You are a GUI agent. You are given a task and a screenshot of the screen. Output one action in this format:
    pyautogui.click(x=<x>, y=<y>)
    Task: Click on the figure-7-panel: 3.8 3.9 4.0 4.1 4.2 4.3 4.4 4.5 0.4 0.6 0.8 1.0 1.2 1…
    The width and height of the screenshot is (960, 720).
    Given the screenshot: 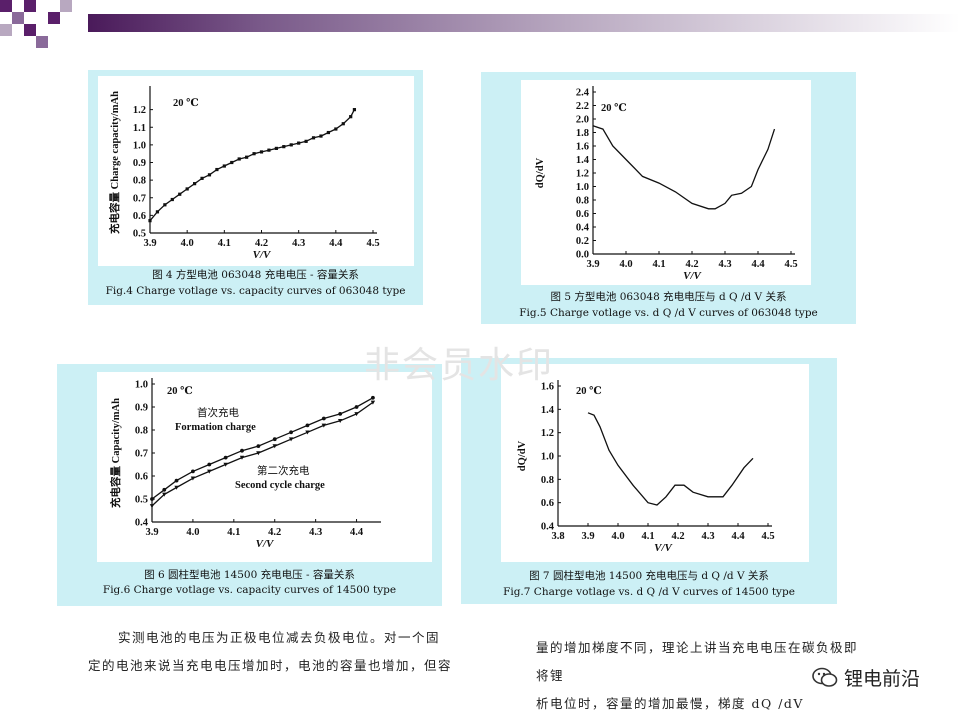 What is the action you would take?
    pyautogui.click(x=649, y=481)
    